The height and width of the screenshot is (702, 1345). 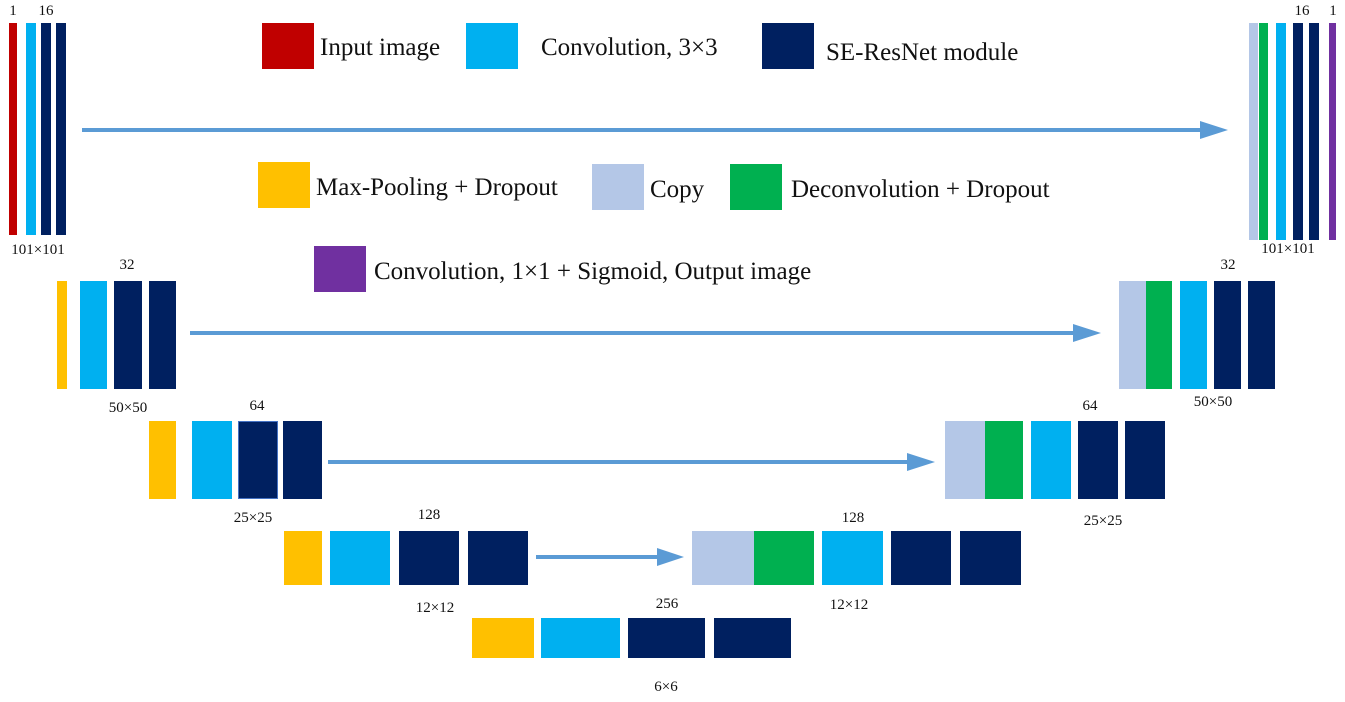 What do you see at coordinates (666, 687) in the screenshot?
I see `size-label: 6×6` at bounding box center [666, 687].